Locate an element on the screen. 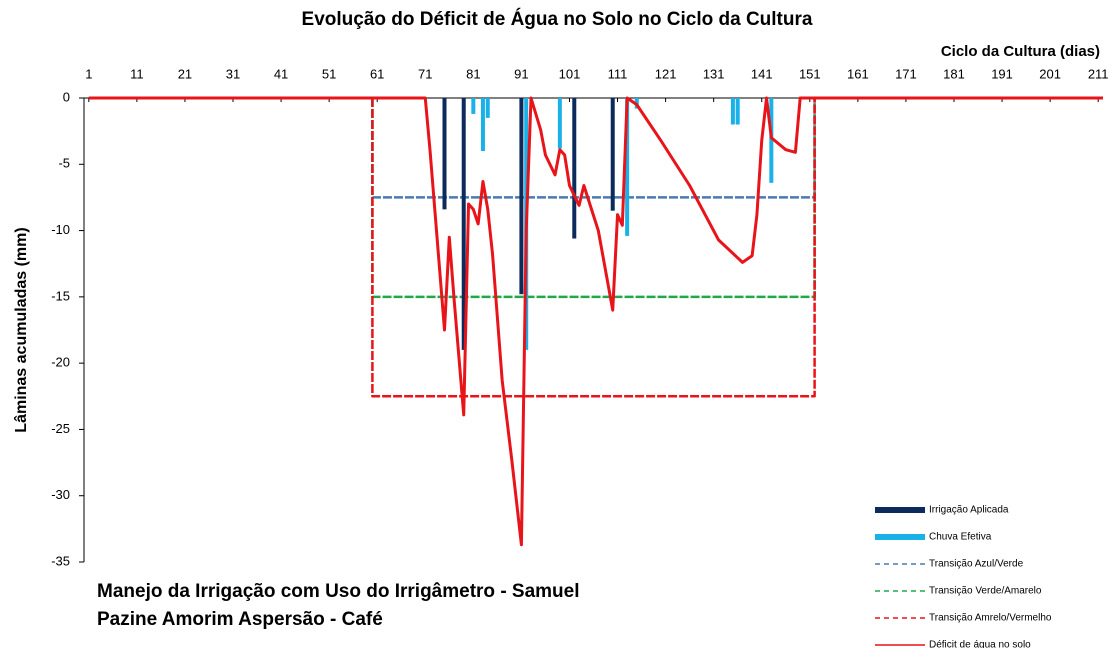 Image resolution: width=1114 pixels, height=648 pixels. x-tick-label: 31 is located at coordinates (233, 73).